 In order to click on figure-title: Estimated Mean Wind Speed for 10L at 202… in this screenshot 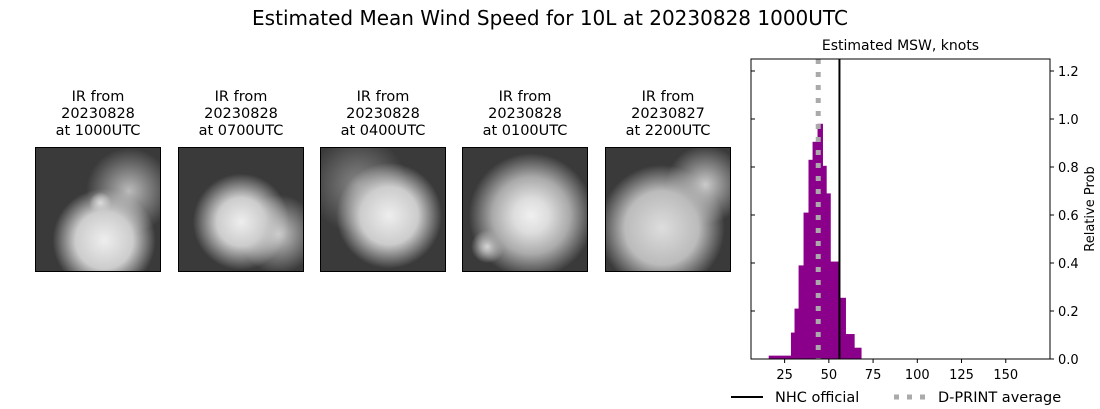, I will do `click(550, 18)`.